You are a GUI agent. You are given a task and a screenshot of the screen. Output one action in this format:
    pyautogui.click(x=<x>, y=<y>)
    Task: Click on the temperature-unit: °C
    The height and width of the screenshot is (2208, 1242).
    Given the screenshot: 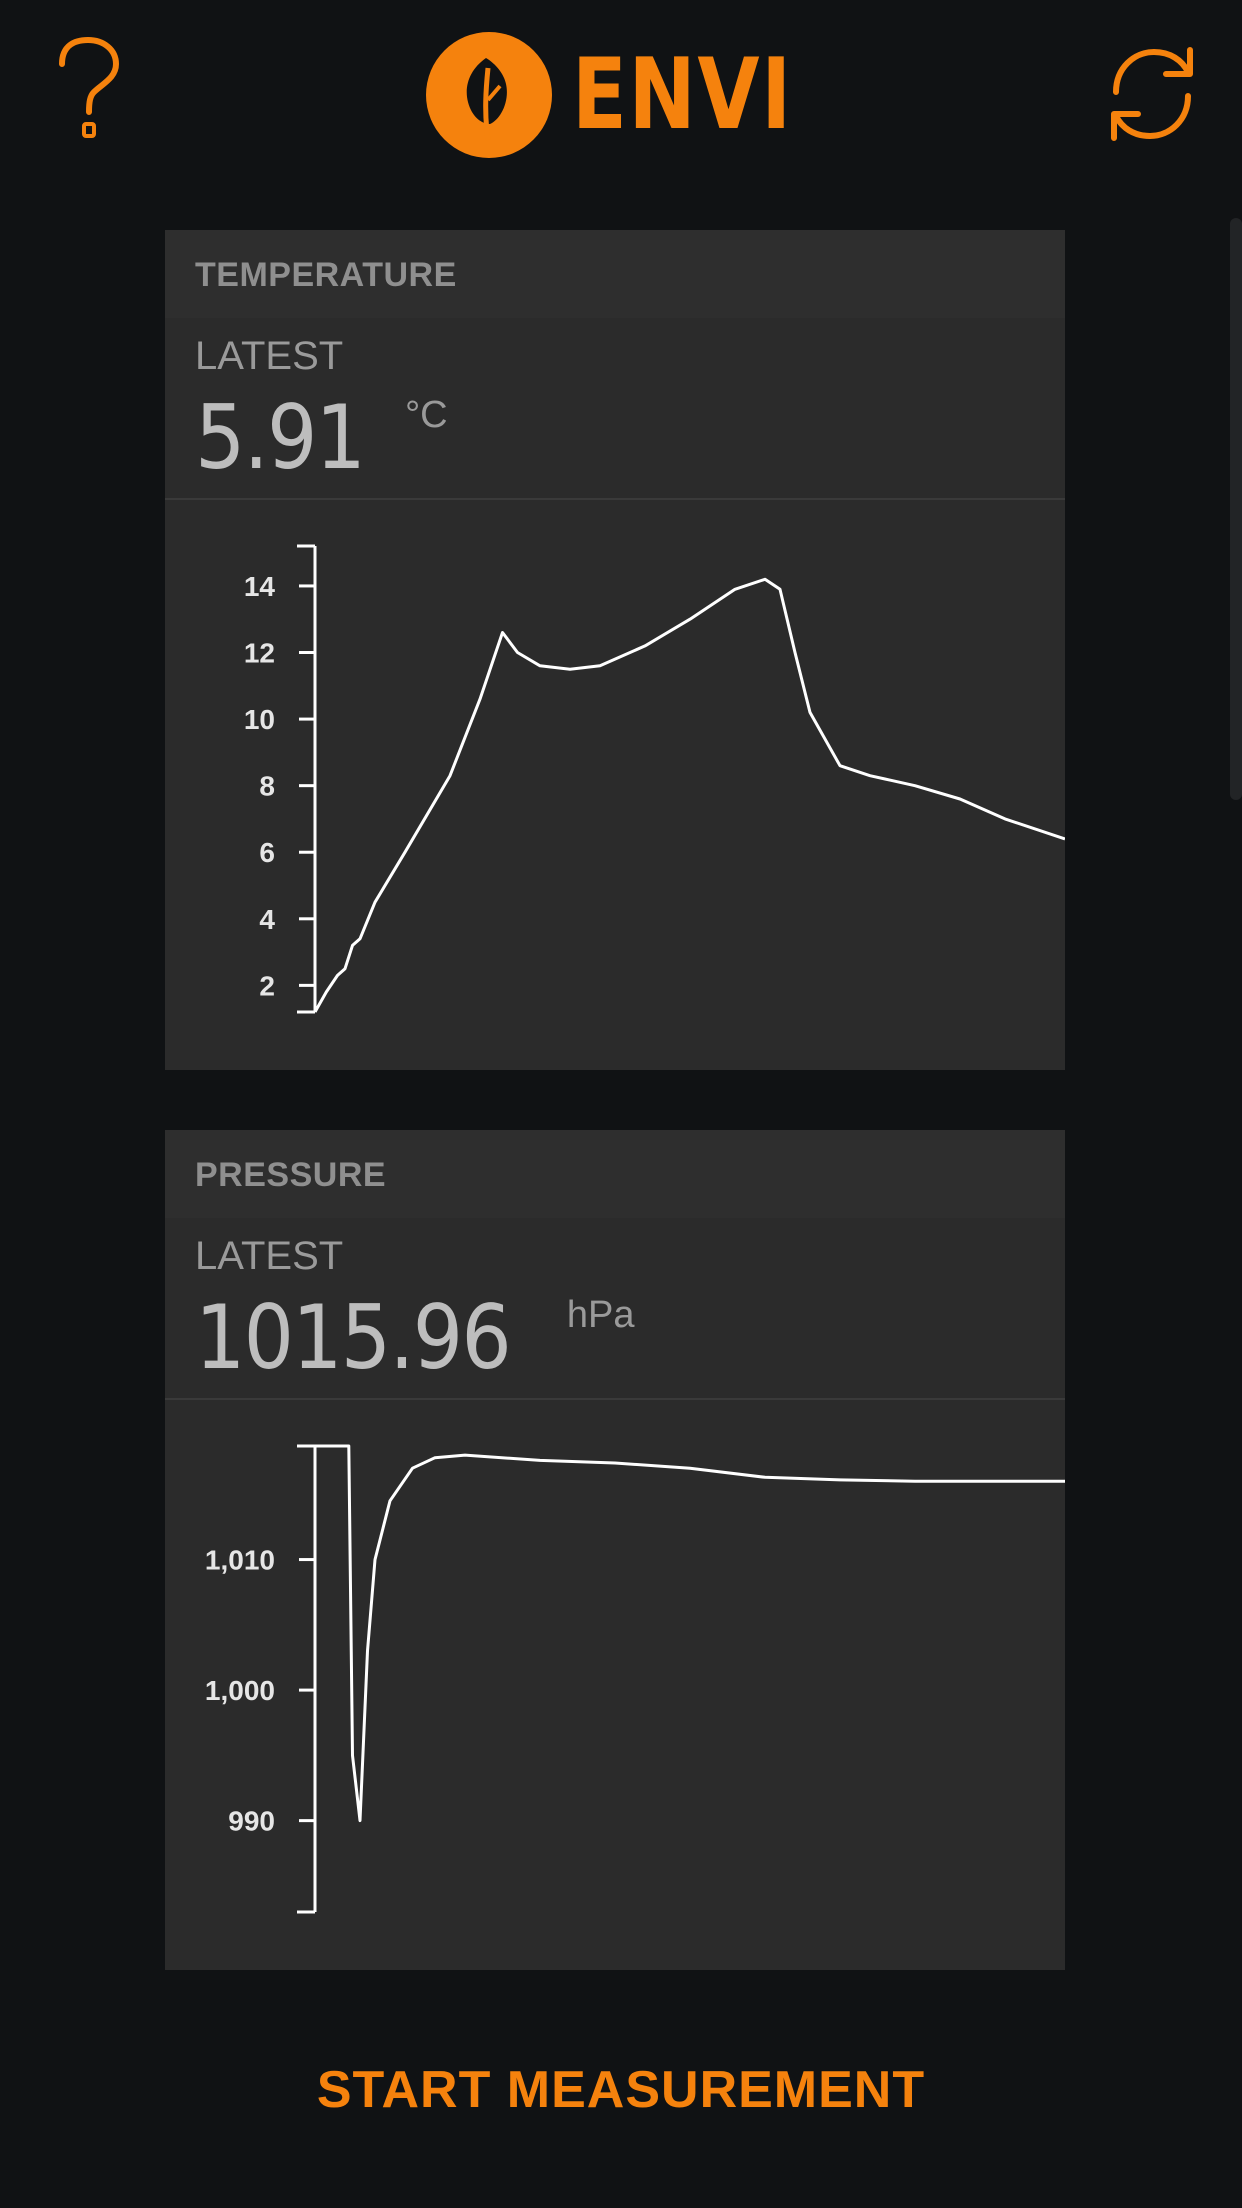 What is the action you would take?
    pyautogui.click(x=426, y=415)
    